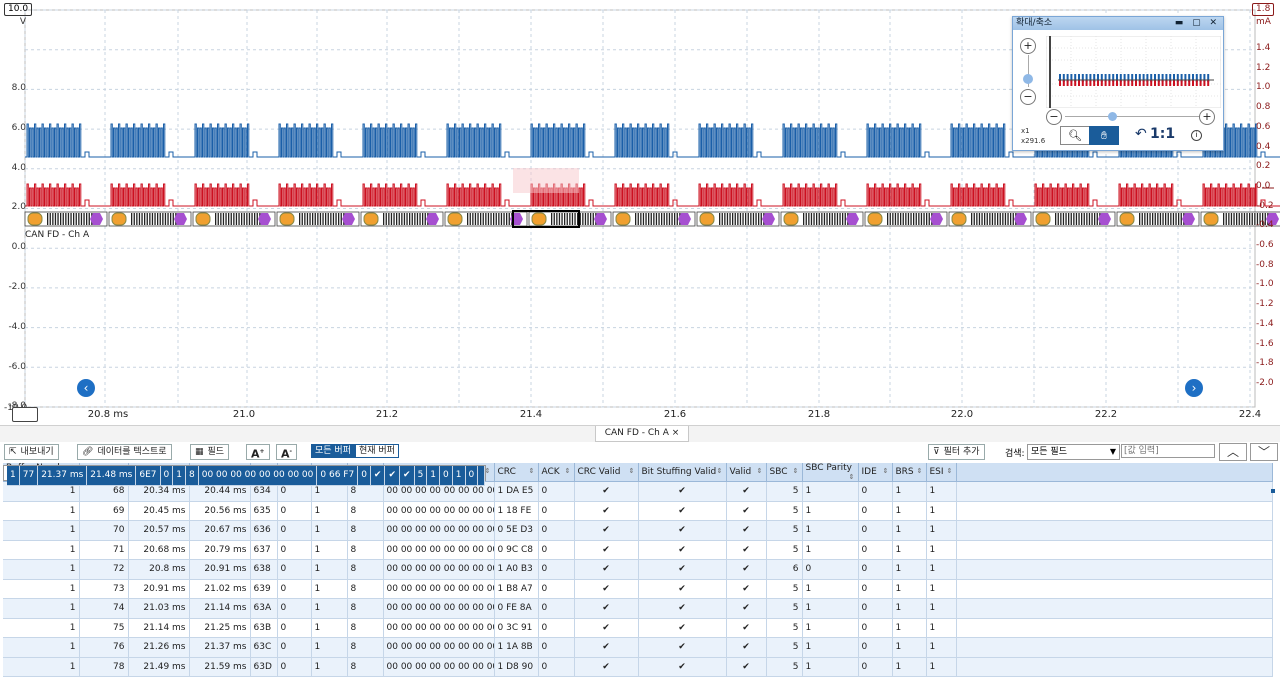 This screenshot has height=694, width=1280. What do you see at coordinates (376, 451) in the screenshot?
I see `current-buffer-toggle: 현재 버퍼` at bounding box center [376, 451].